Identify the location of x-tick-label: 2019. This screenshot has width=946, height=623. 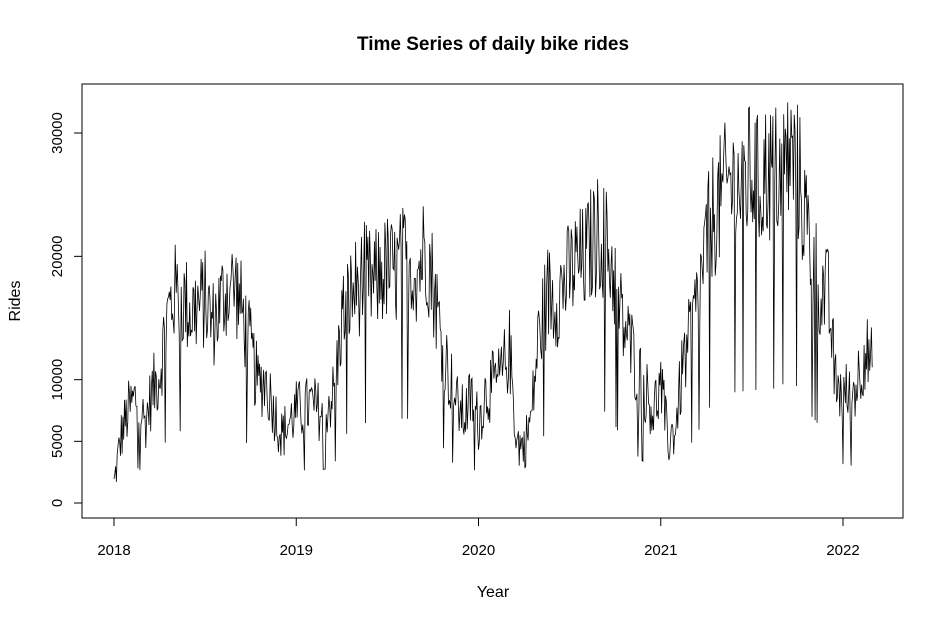
(296, 550).